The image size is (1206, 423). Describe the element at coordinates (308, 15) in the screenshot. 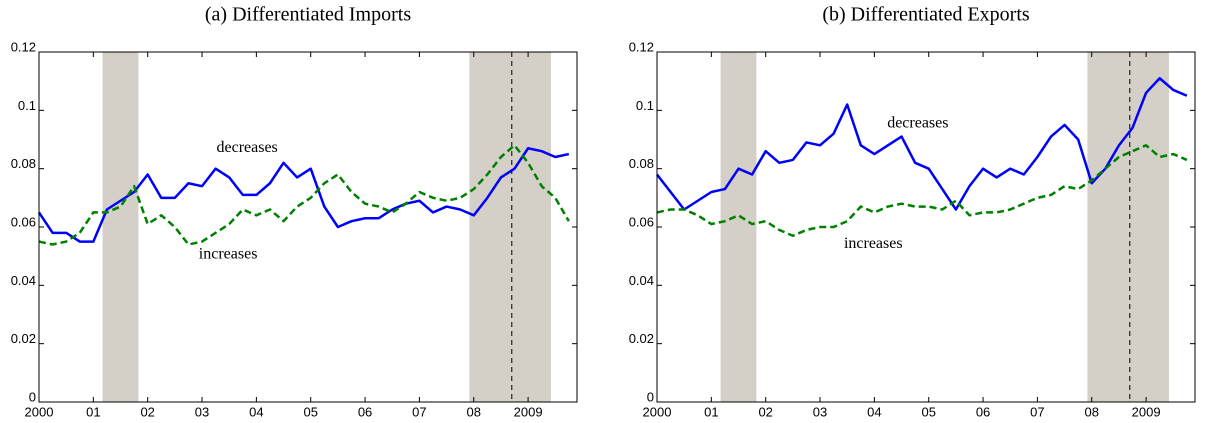

I see `chart-title: (a) Differentiated Imports` at that location.